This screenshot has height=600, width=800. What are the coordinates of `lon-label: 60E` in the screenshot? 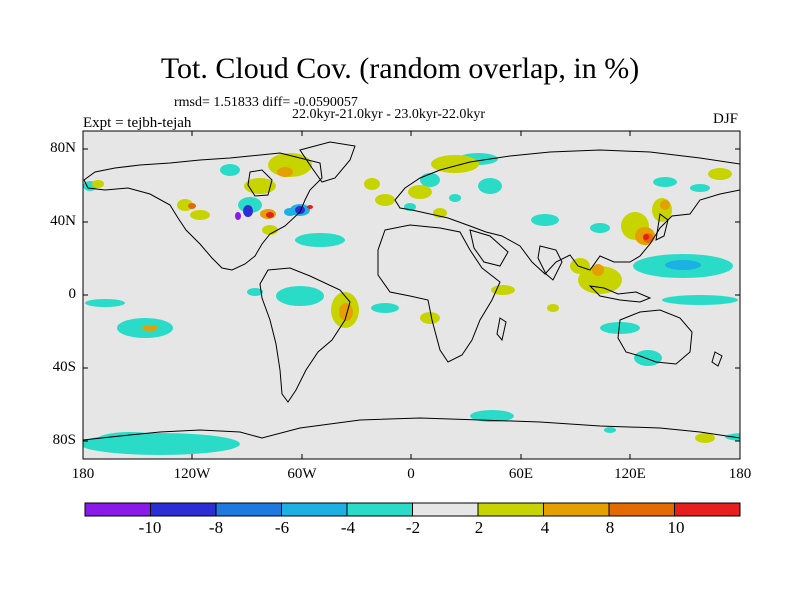 It's located at (521, 474).